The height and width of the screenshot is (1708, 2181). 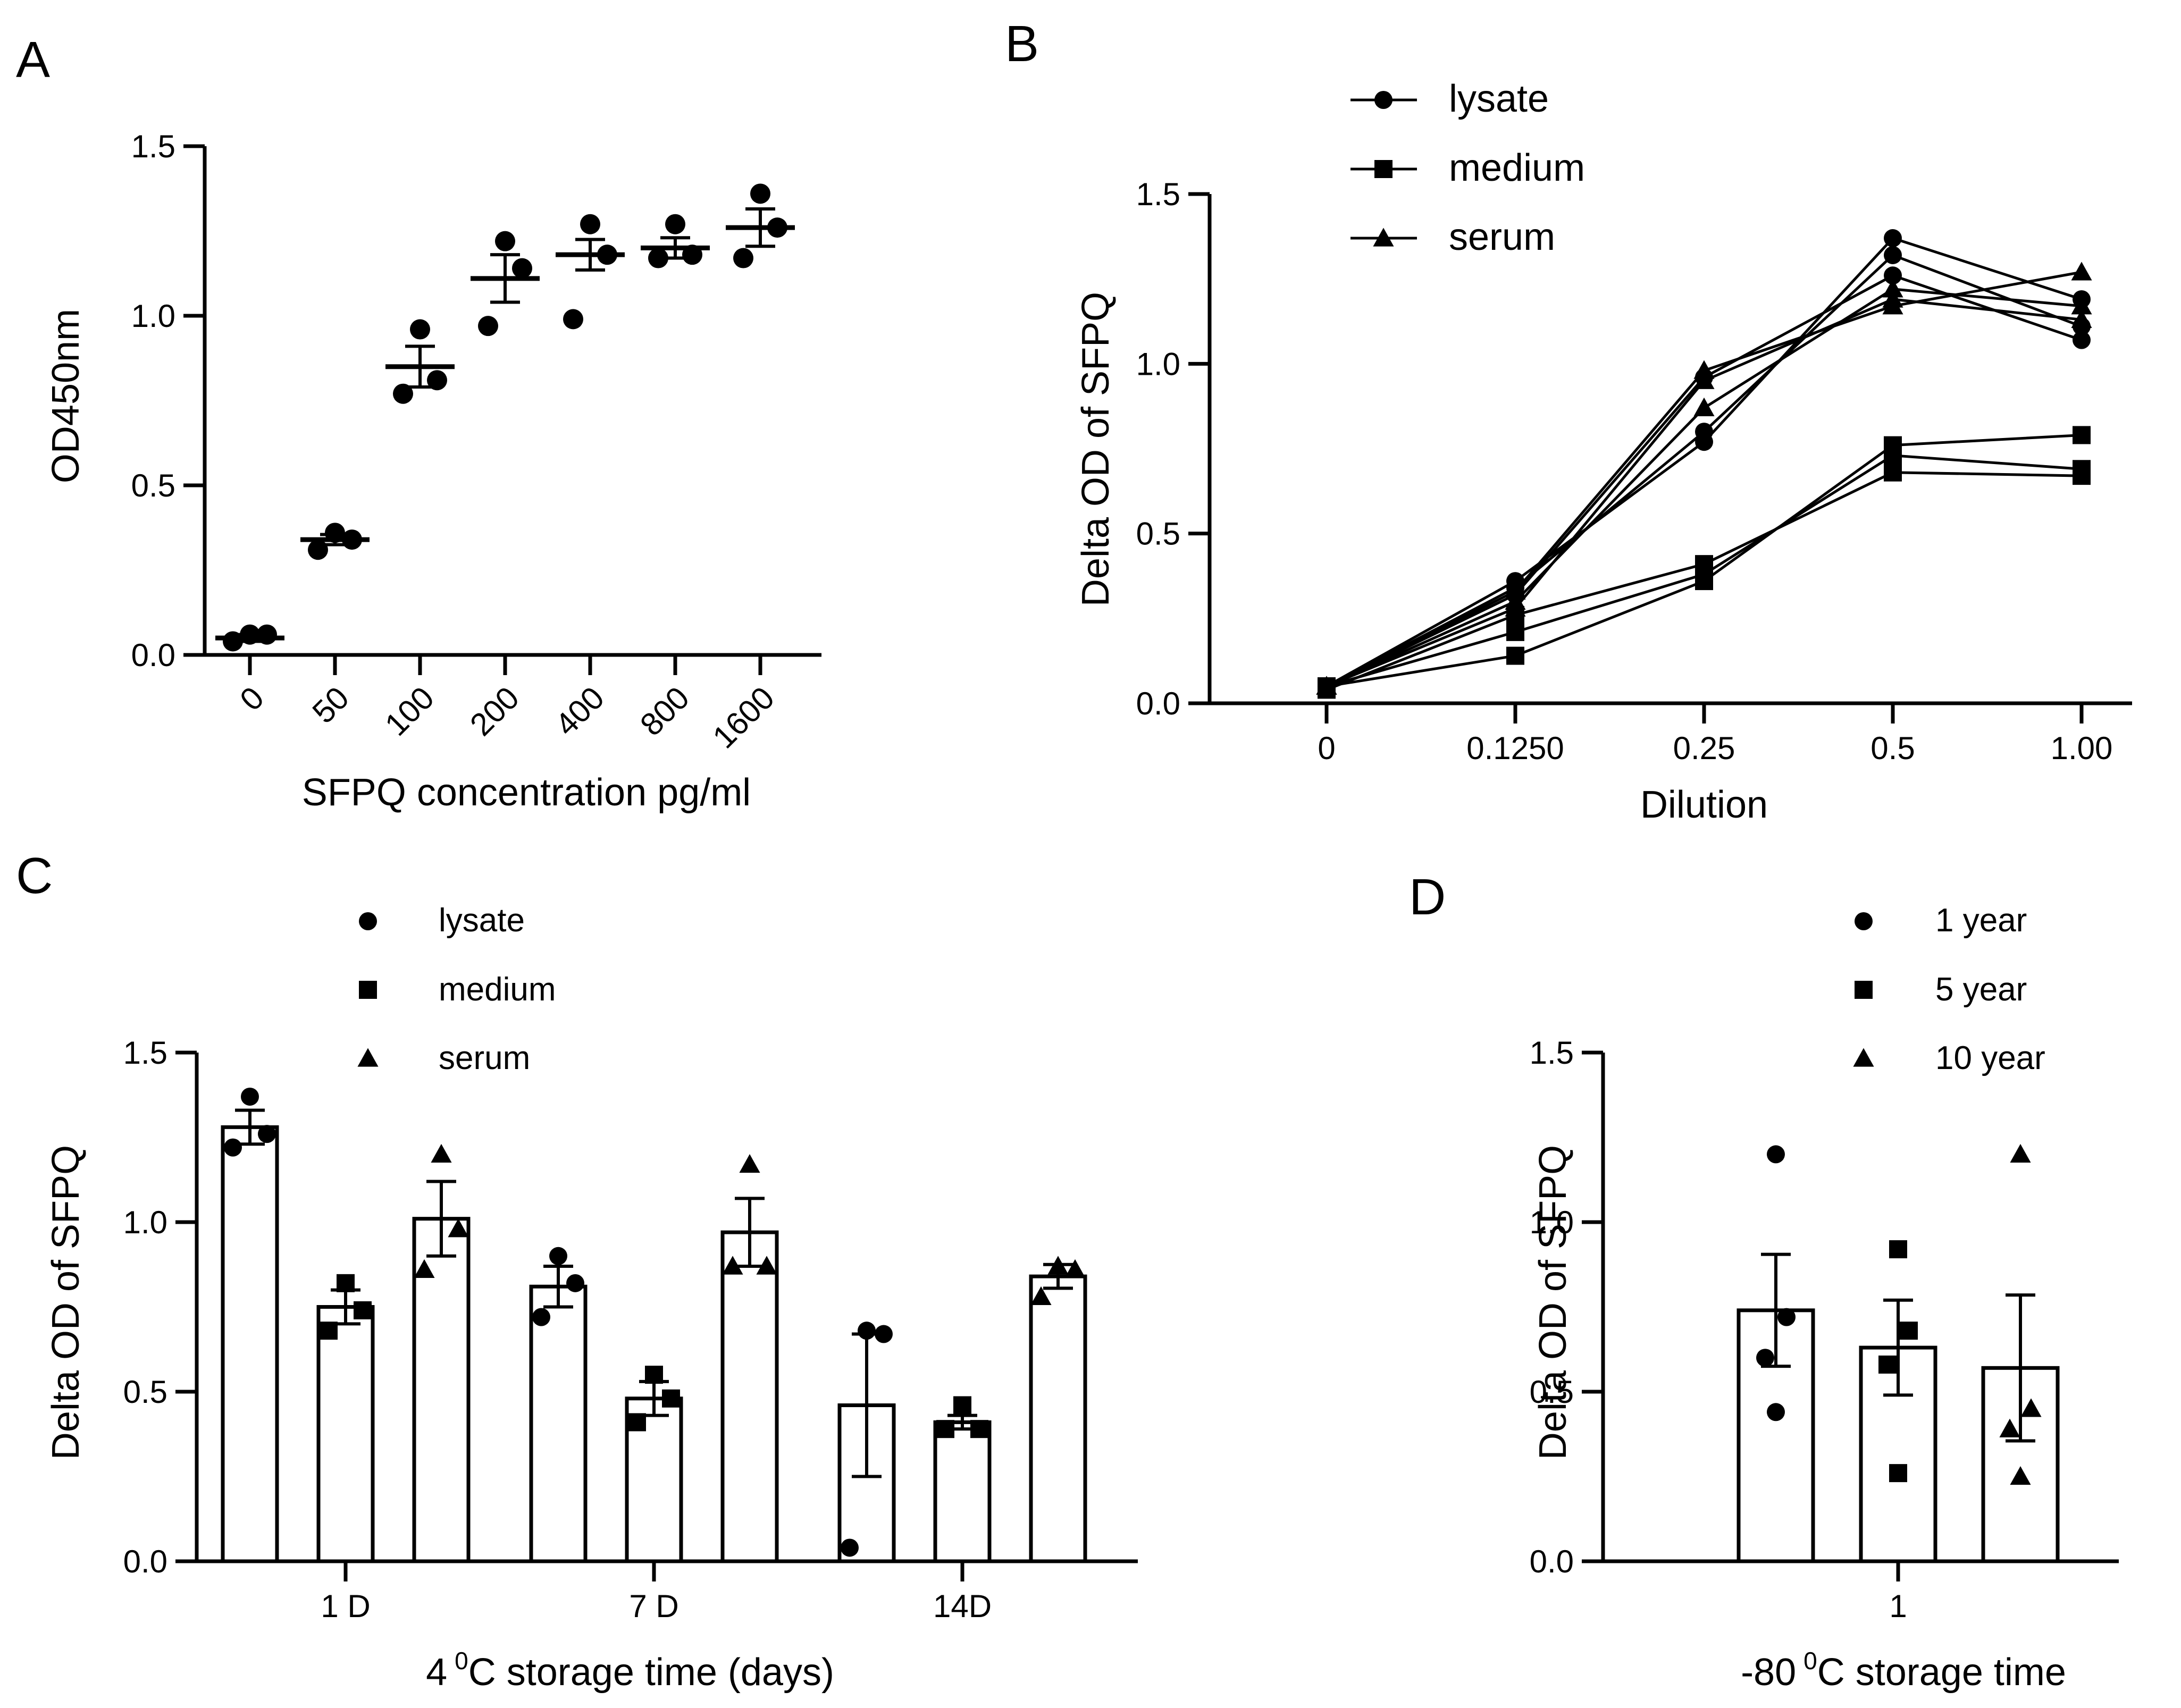 What do you see at coordinates (962, 1606) in the screenshot?
I see `panel-c-xtick-label: 14D` at bounding box center [962, 1606].